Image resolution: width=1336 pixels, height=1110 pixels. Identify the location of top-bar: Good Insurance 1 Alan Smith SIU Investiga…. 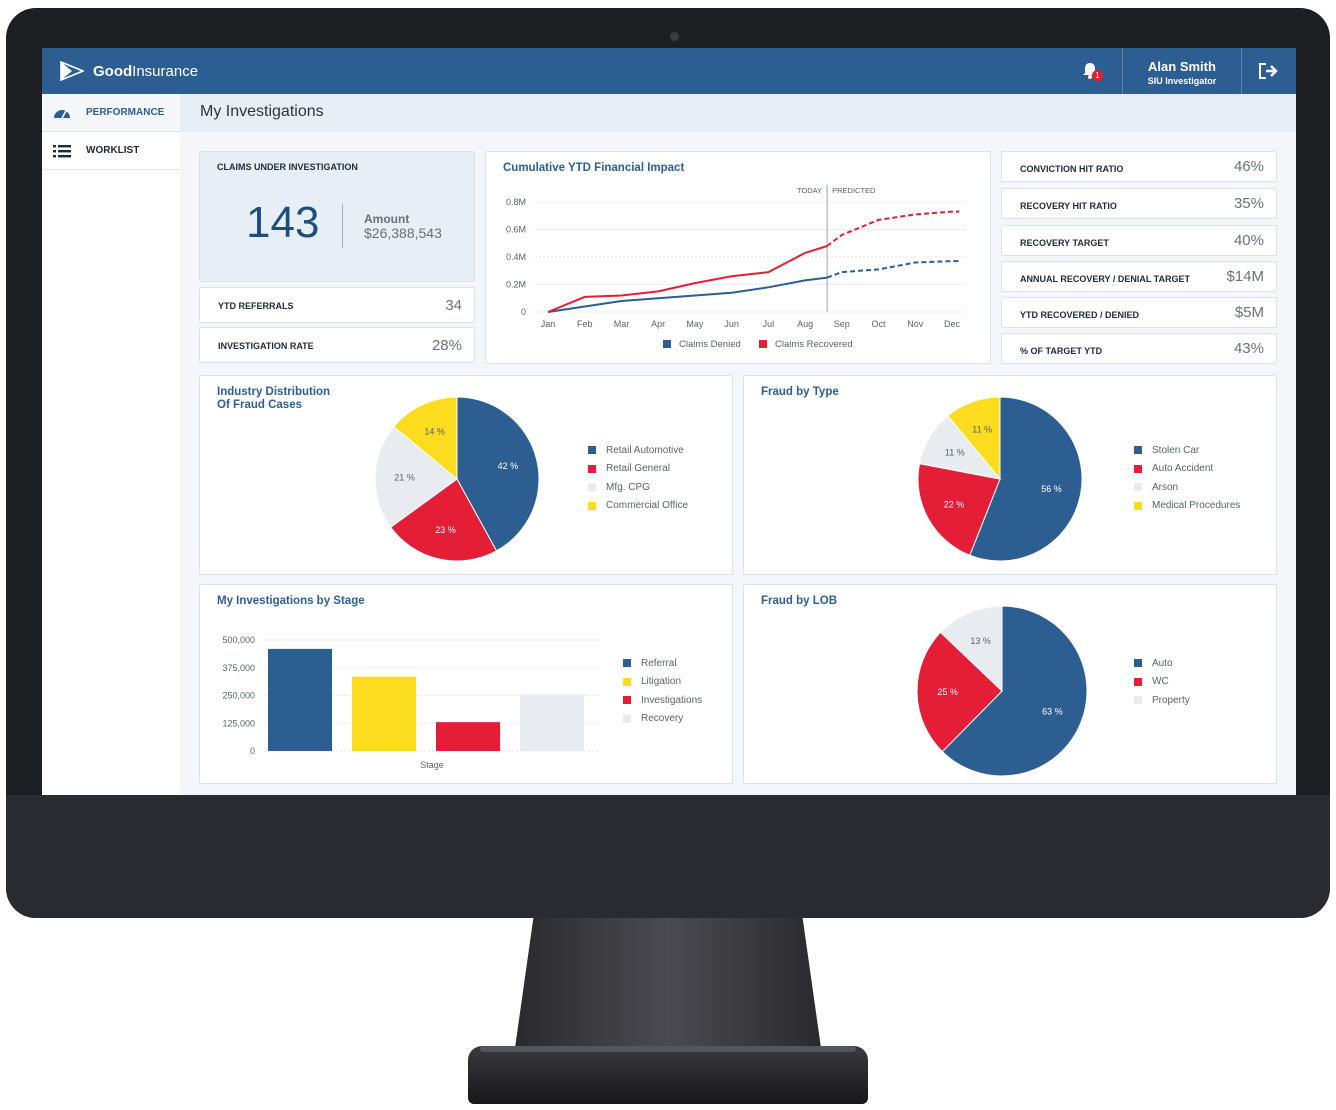
(669, 71).